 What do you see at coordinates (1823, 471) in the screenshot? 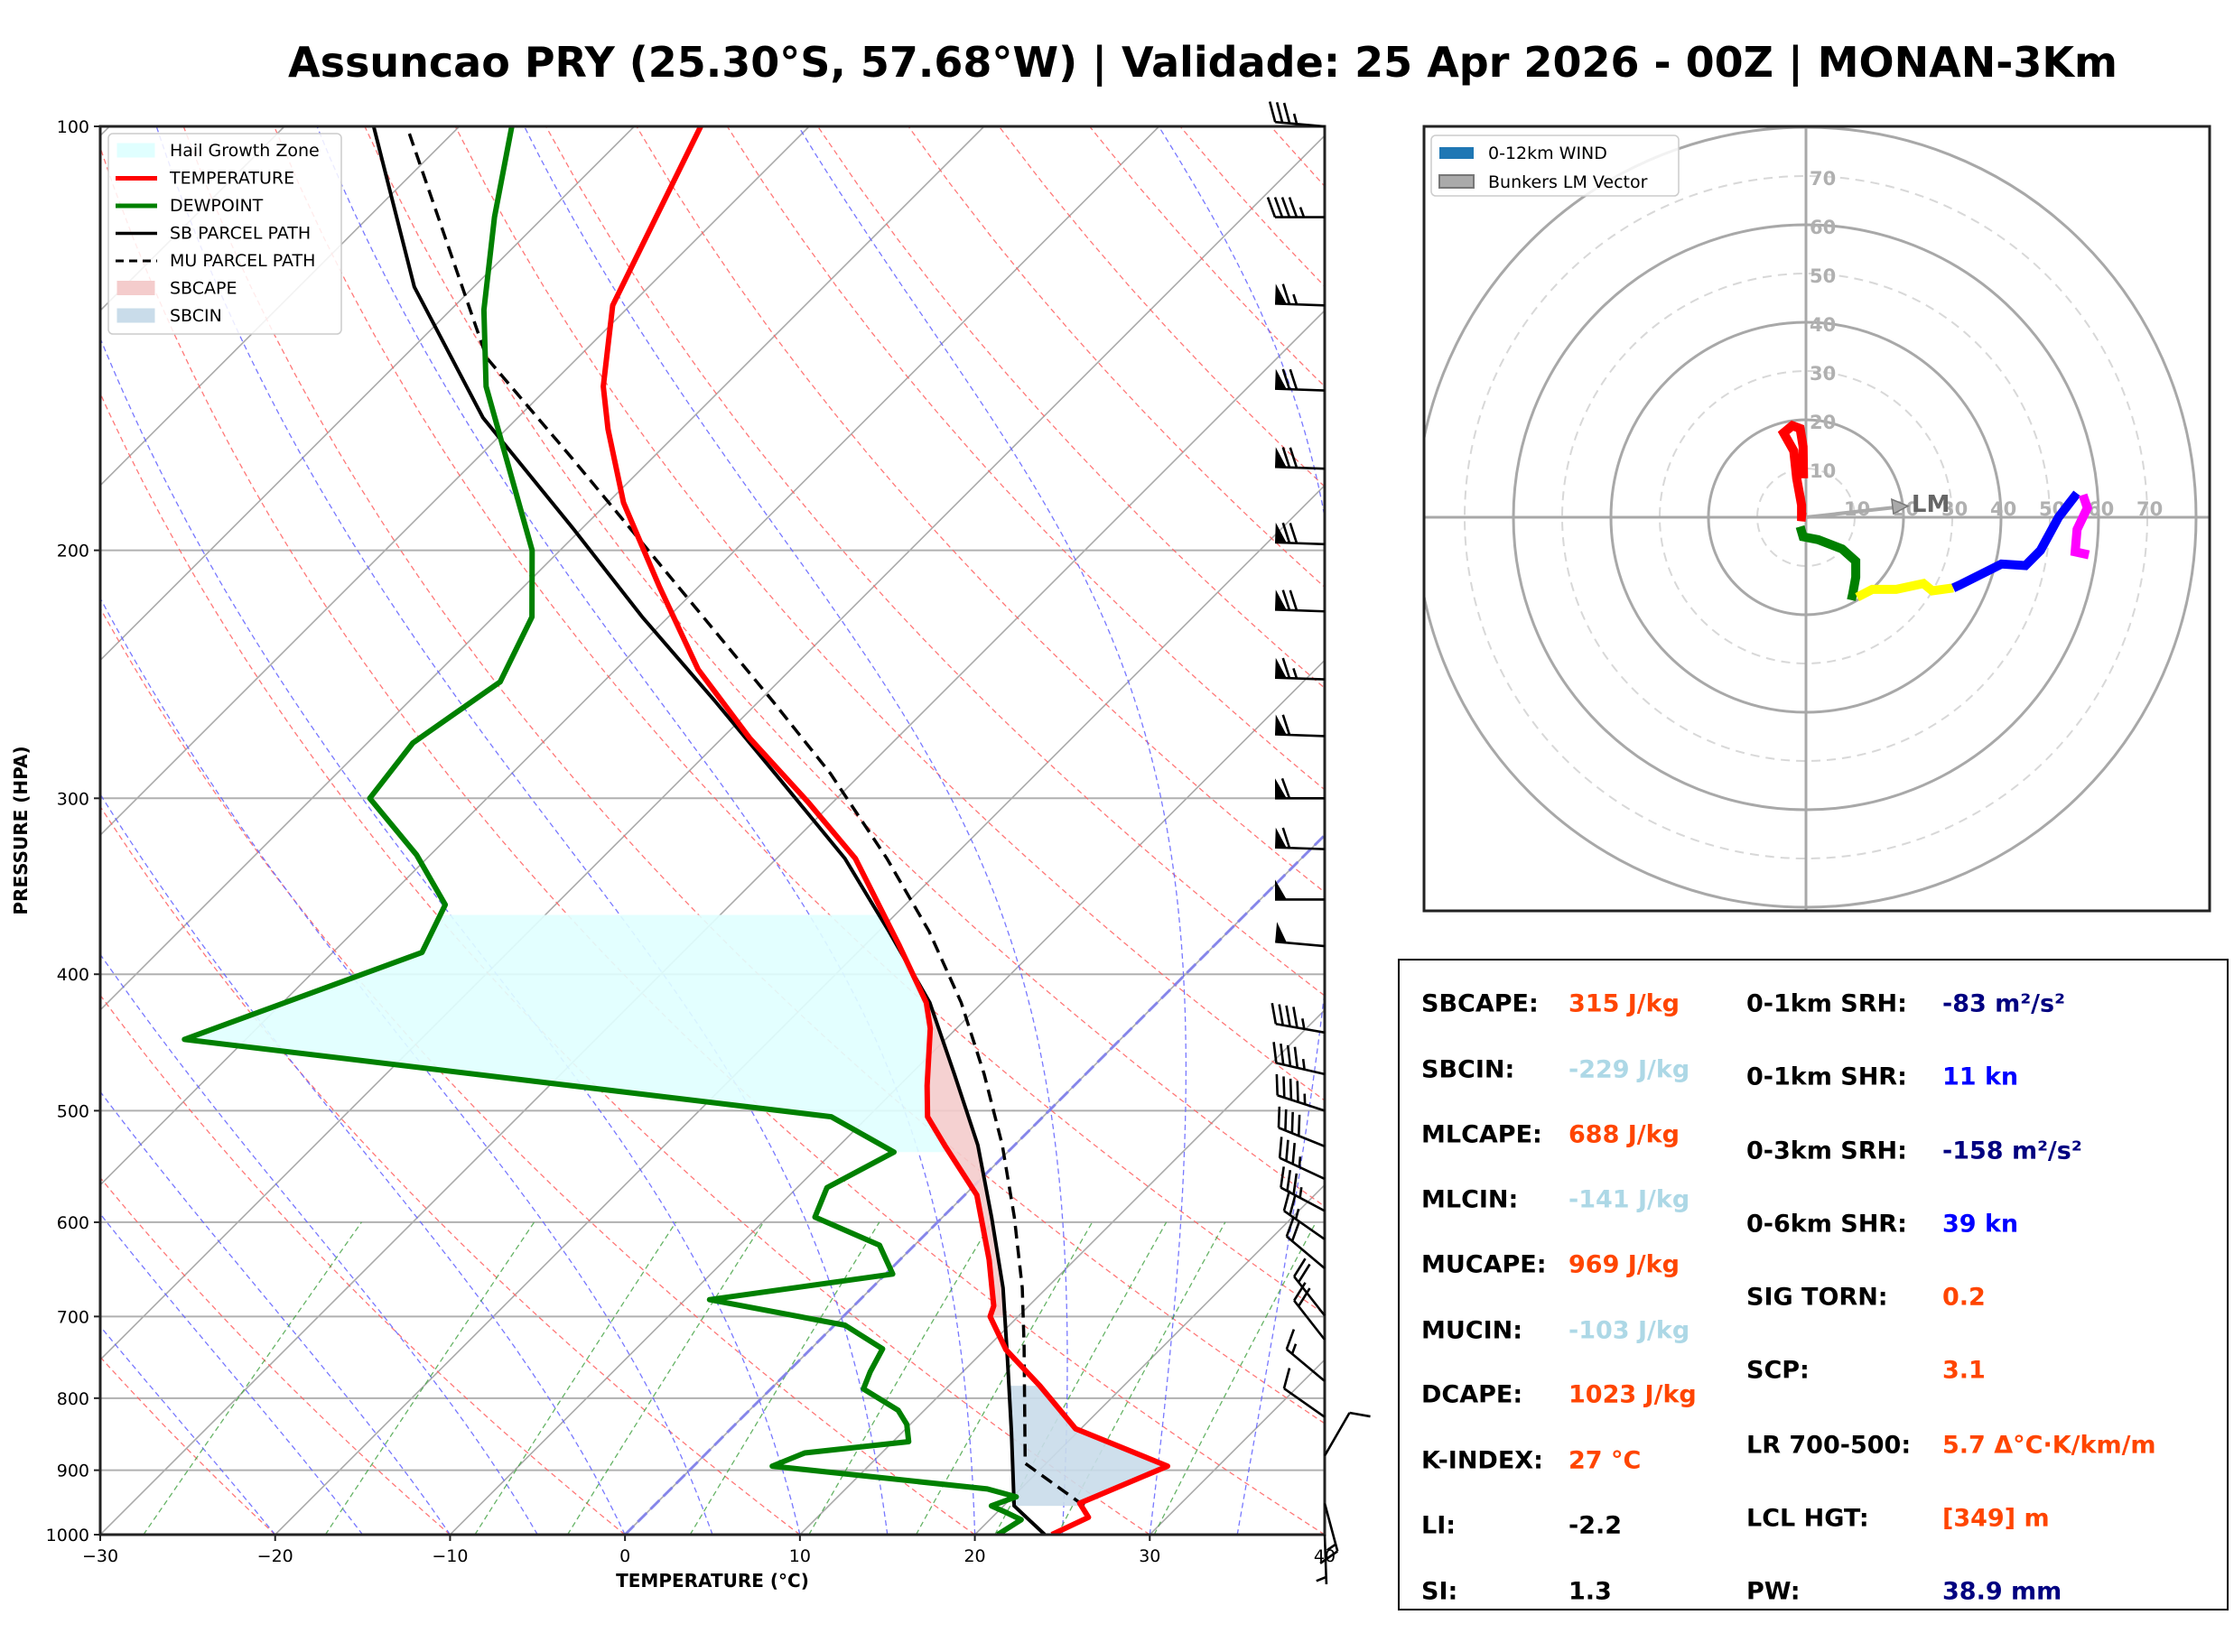
I see `hodograph-v-label: 10` at bounding box center [1823, 471].